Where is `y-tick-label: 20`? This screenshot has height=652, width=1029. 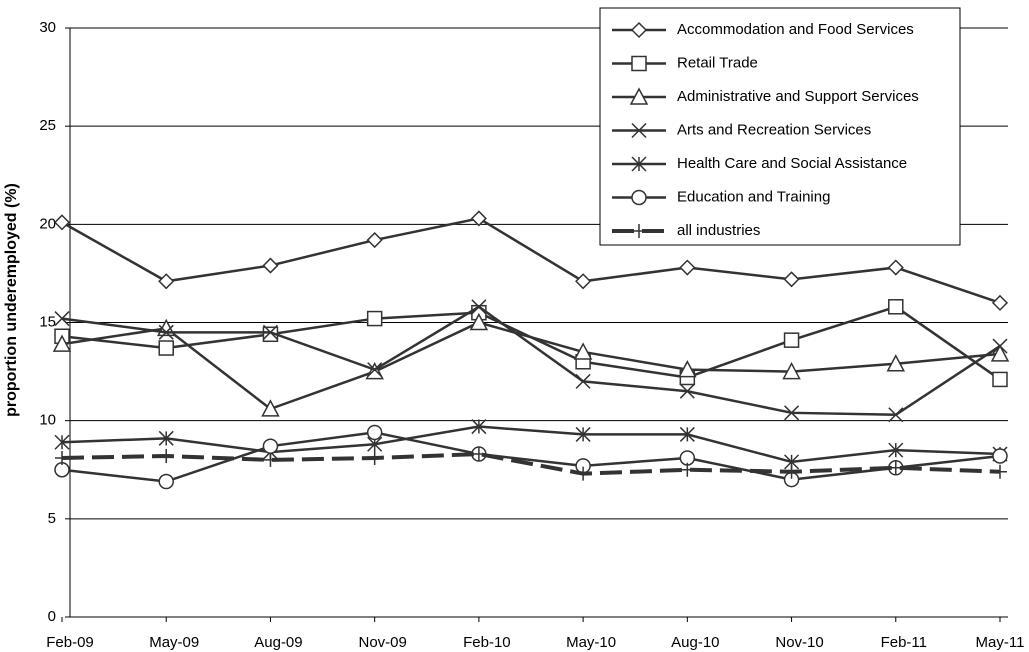
y-tick-label: 20 is located at coordinates (47, 223).